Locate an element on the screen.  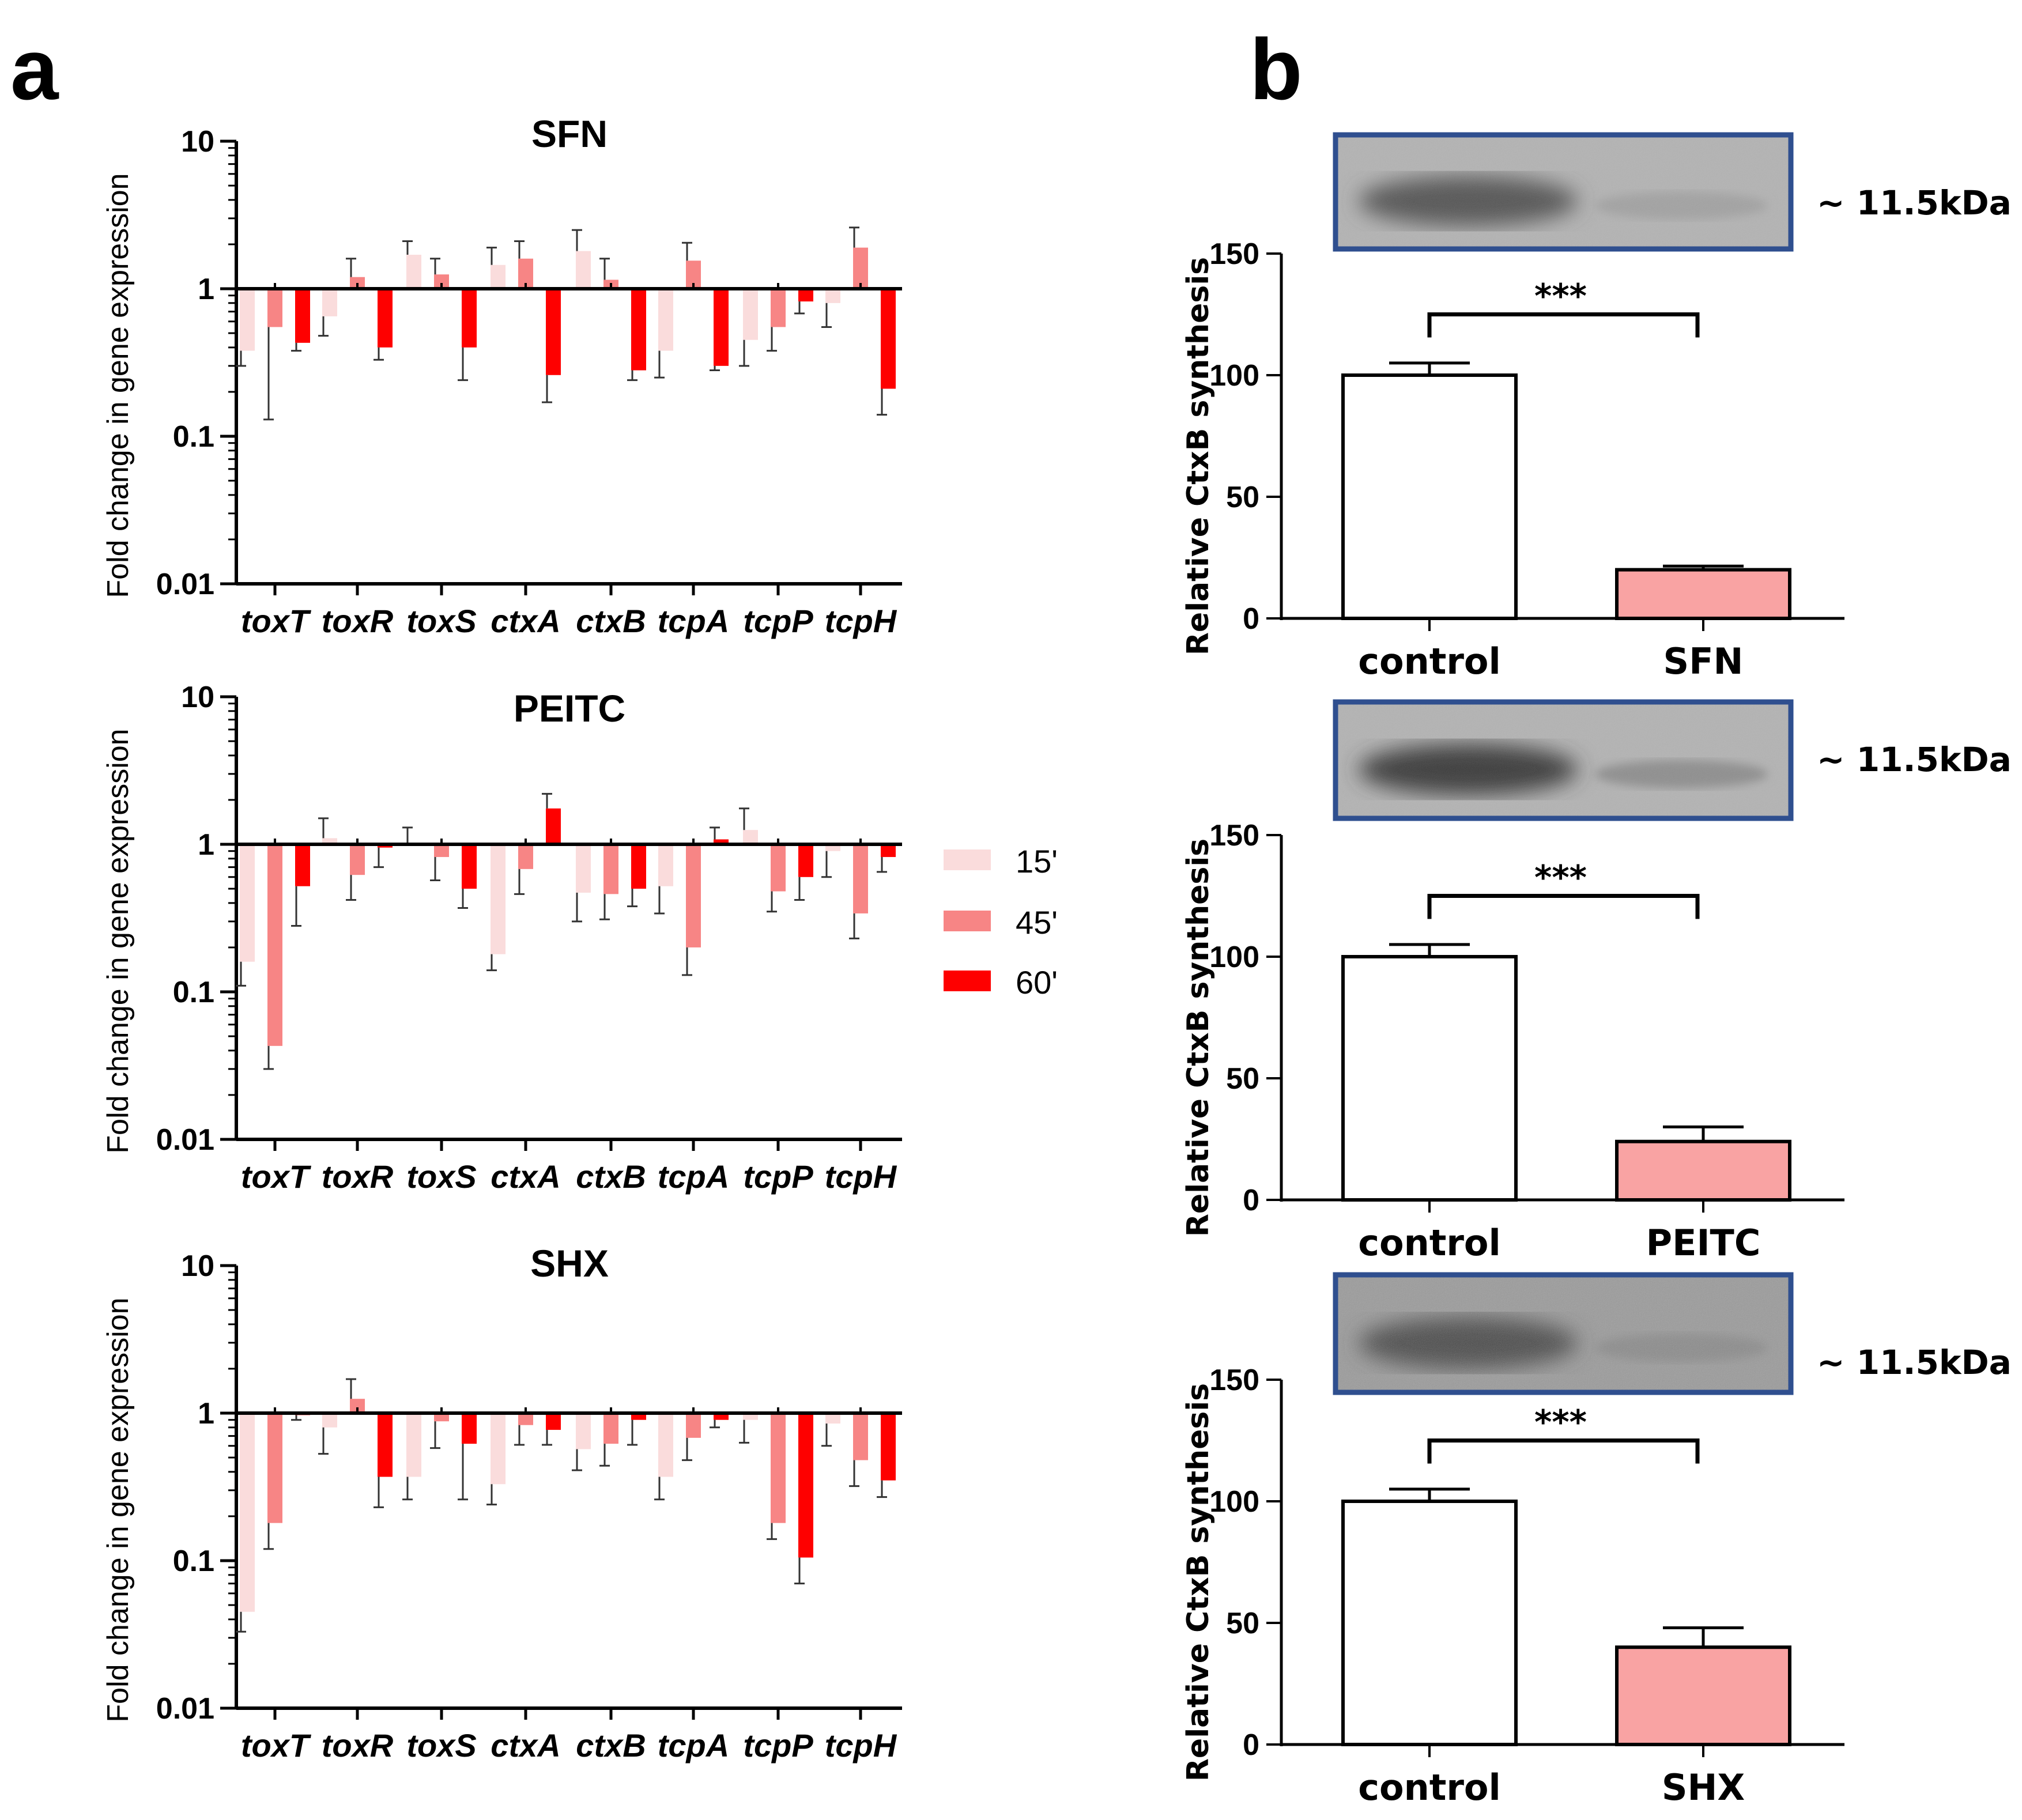
blot-grain is located at coordinates (1563, 192).